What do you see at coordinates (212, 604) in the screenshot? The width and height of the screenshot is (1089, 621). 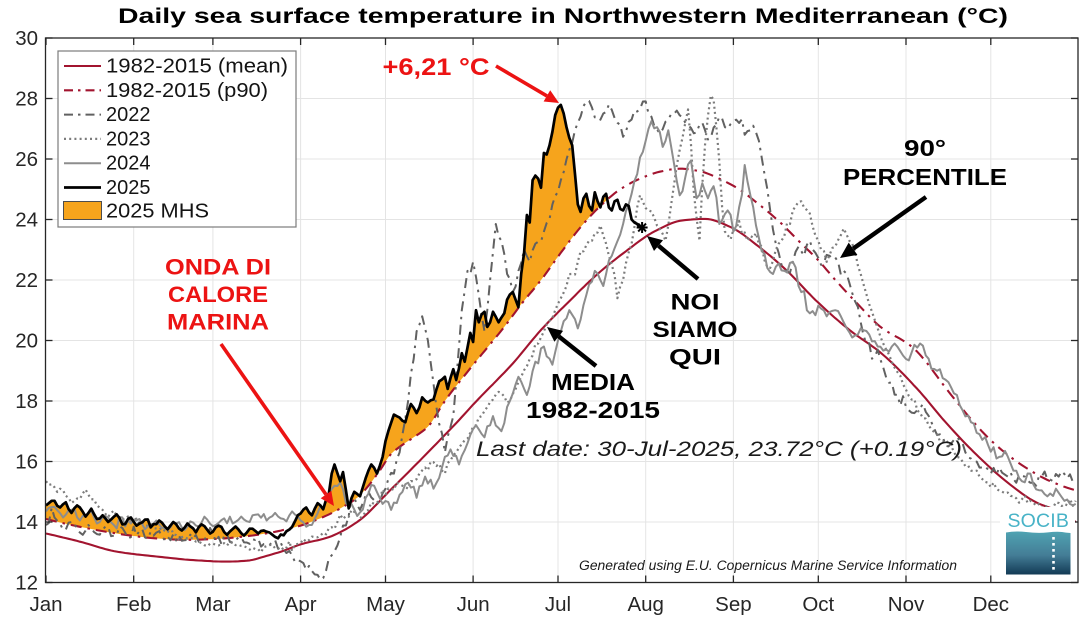 I see `svg-text: Mar` at bounding box center [212, 604].